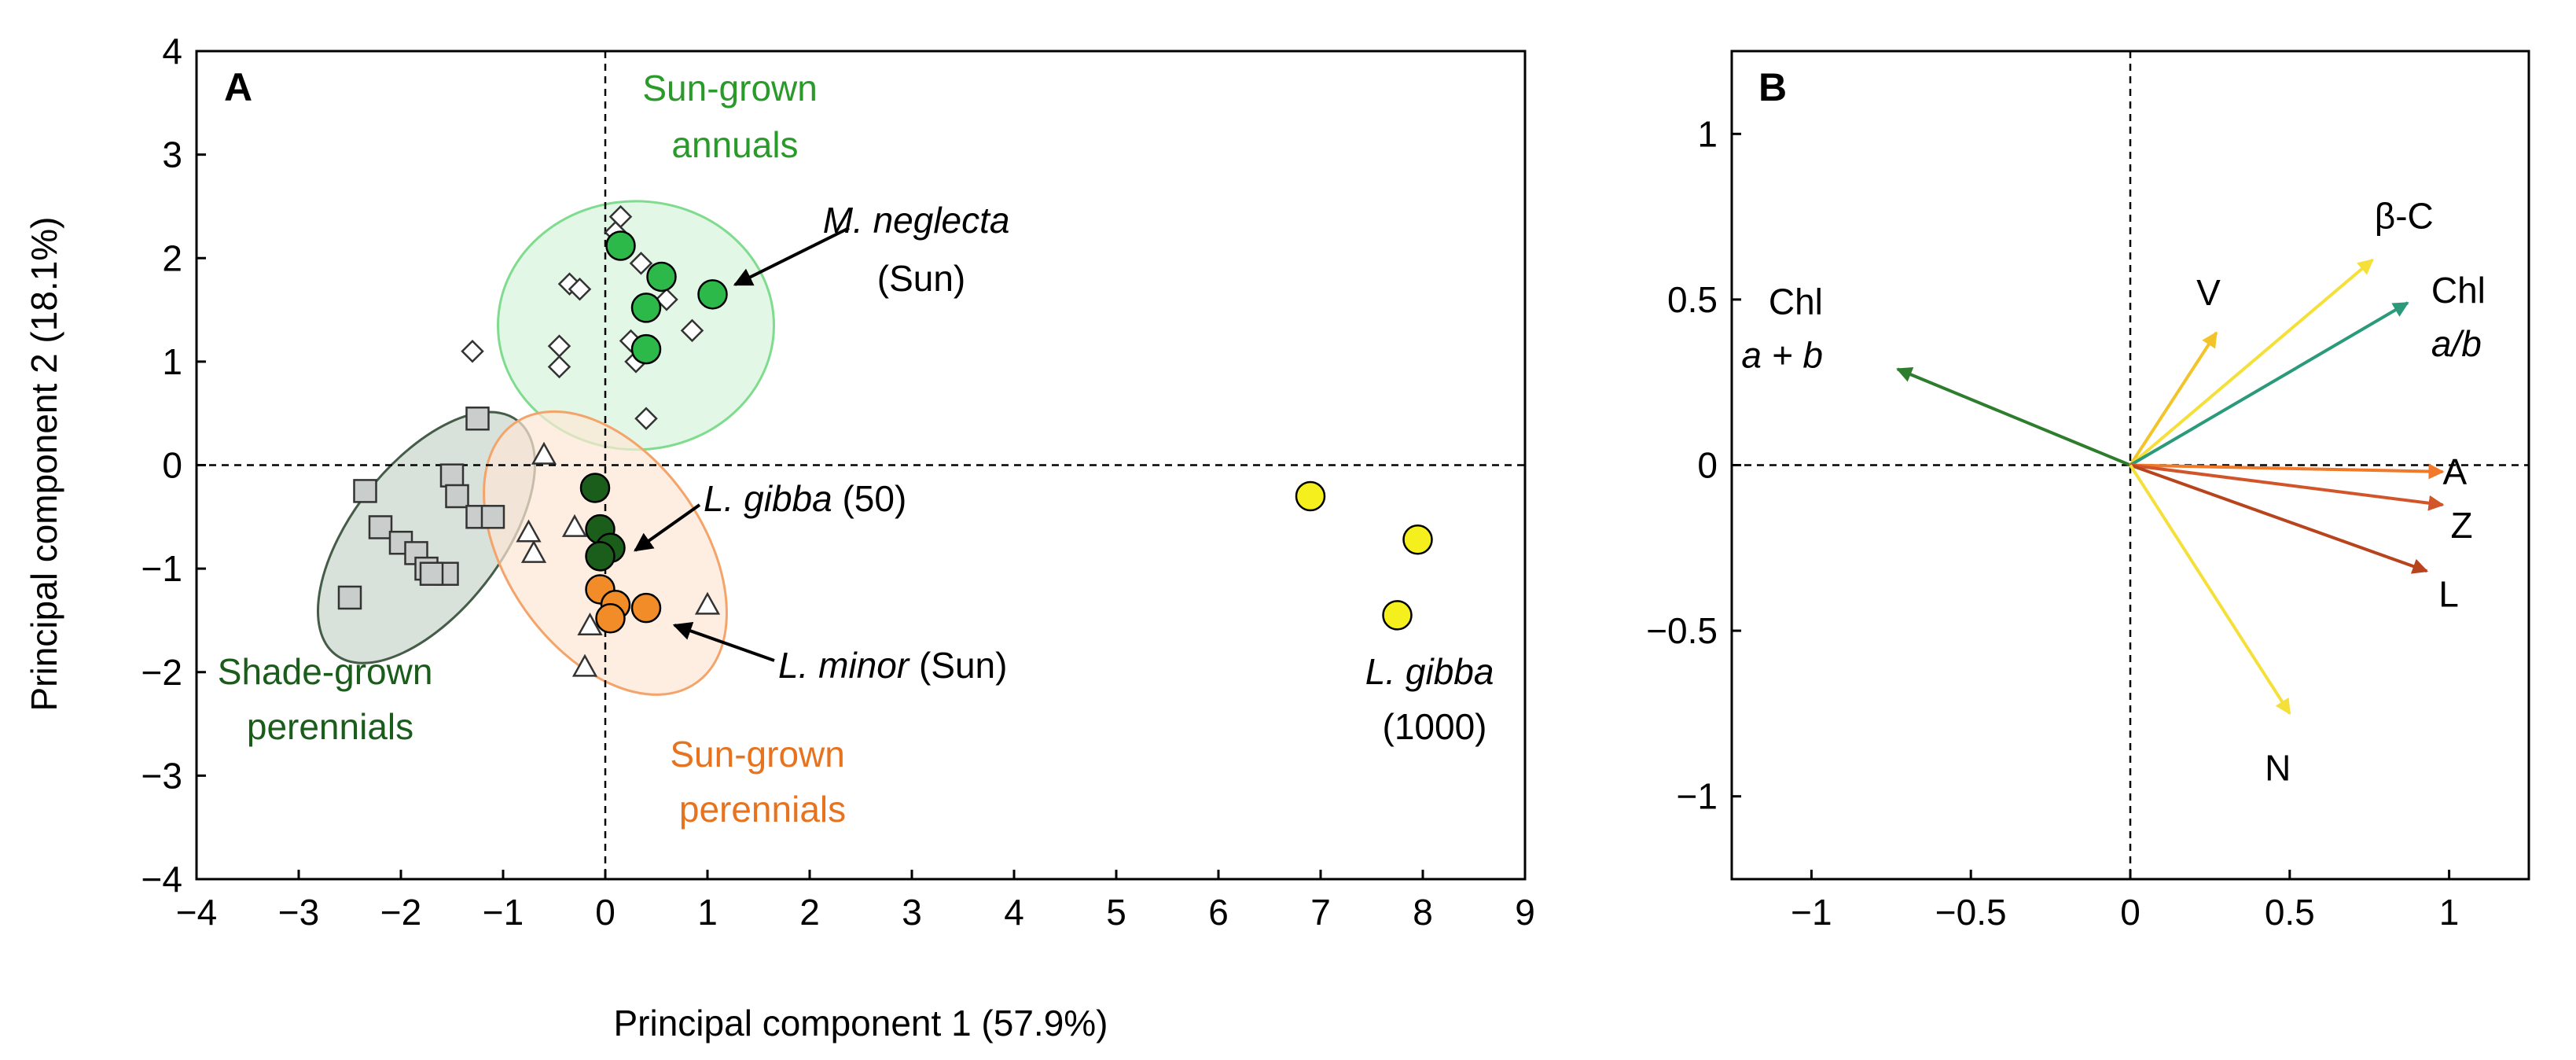 The height and width of the screenshot is (1060, 2576). I want to click on panel-a-y-tick-label: 0, so click(172, 465).